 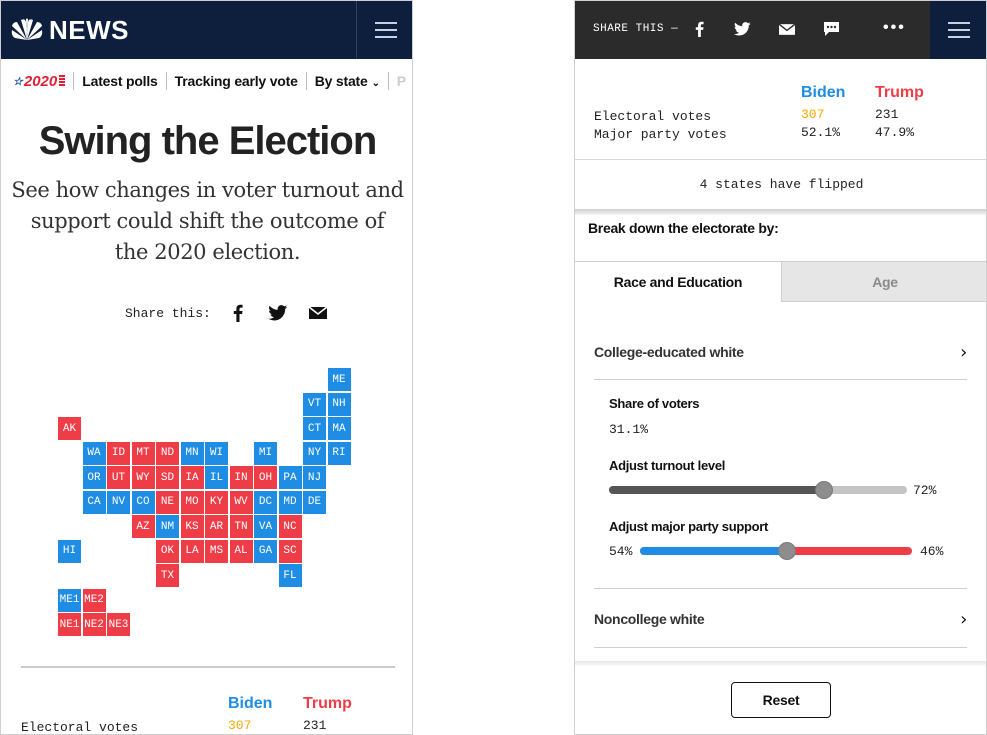 What do you see at coordinates (780, 619) in the screenshot?
I see `group-noncollege-white: Noncollege white ›` at bounding box center [780, 619].